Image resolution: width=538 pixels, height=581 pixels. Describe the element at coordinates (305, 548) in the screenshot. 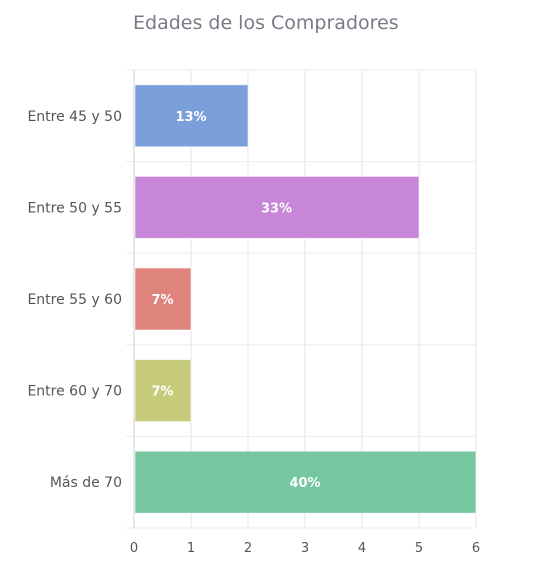

I see `x-tick-label: 3` at that location.